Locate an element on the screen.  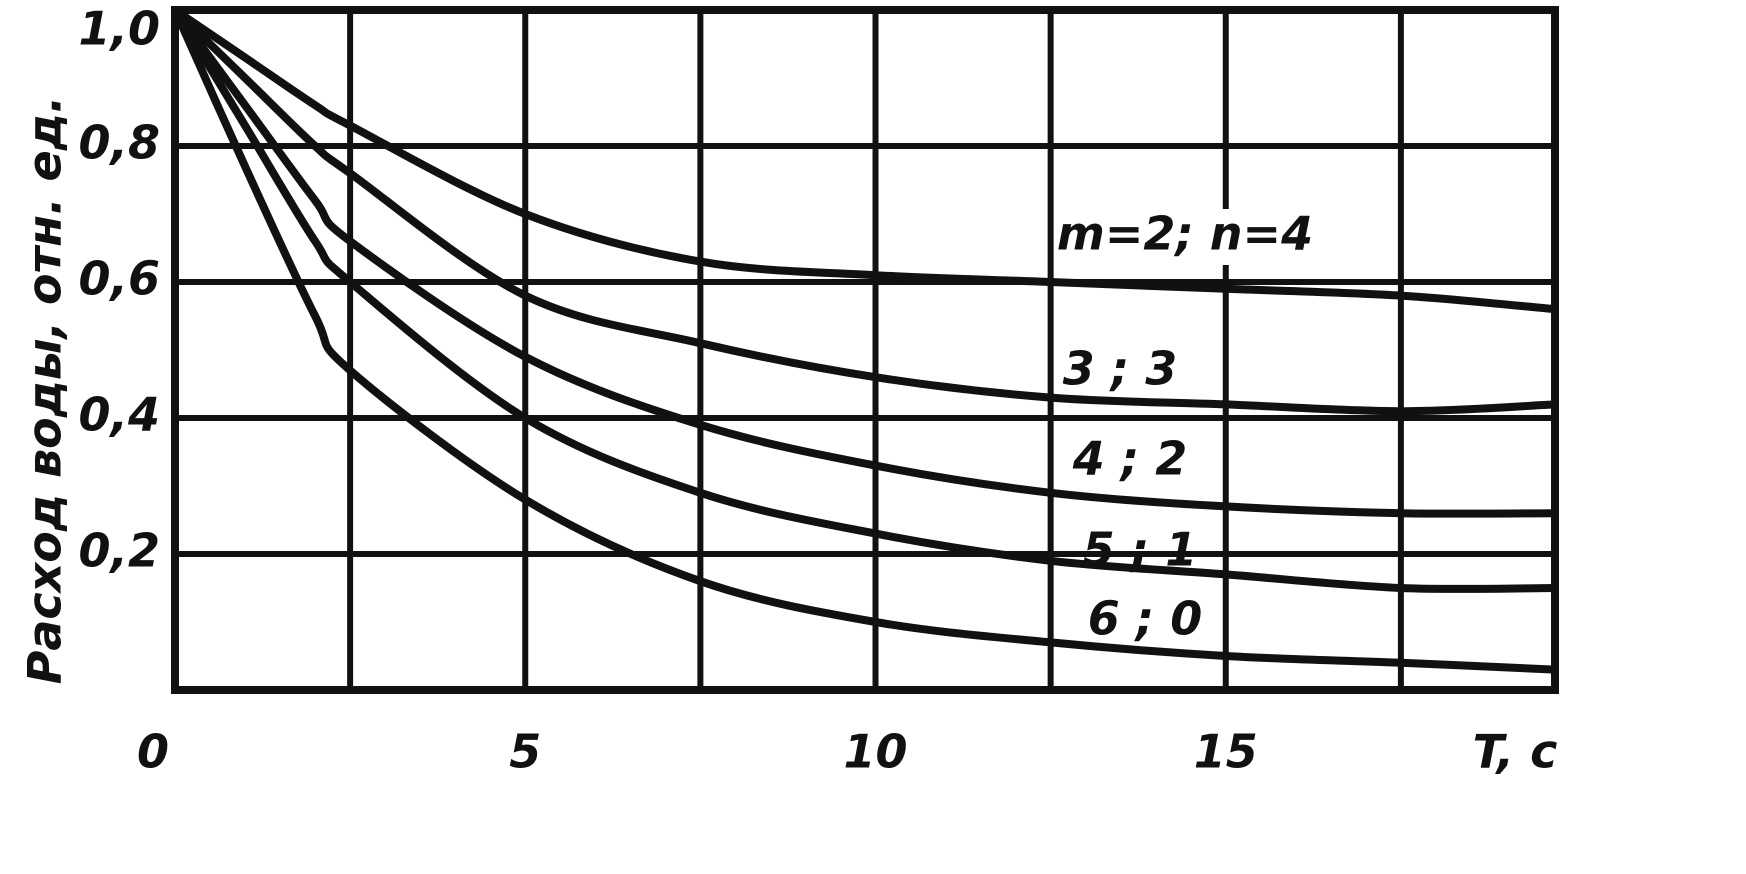
x-axis-title: T, с is located at coordinates (1515, 752).